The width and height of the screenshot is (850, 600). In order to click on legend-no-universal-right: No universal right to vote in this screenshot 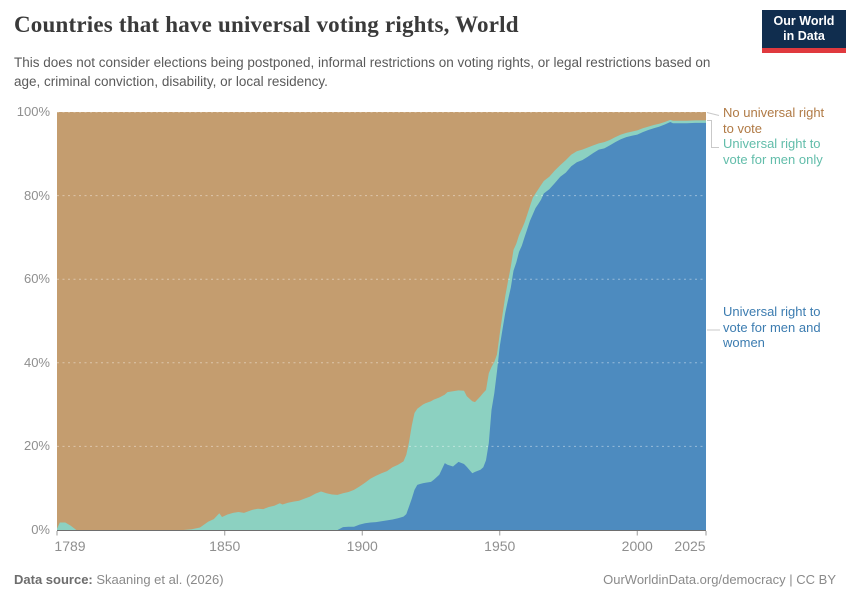, I will do `click(774, 120)`.